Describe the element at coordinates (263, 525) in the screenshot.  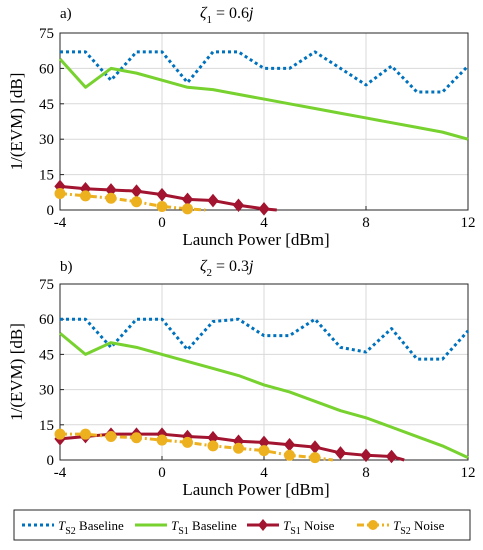
I see `legend-marker-s1_noise` at that location.